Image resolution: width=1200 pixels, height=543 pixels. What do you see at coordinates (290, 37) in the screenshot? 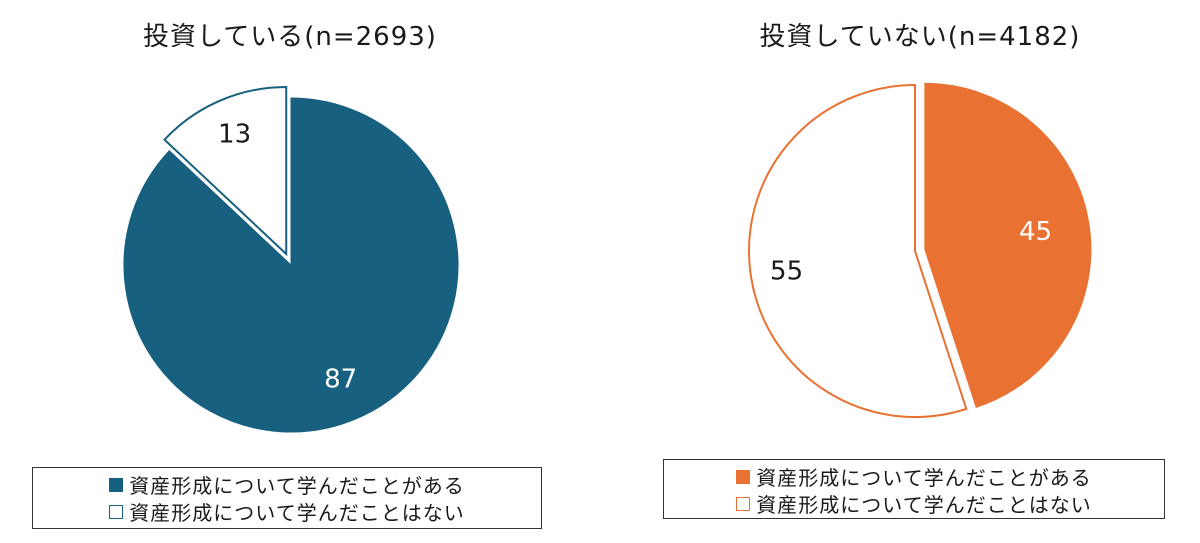
I see `chart-title: 投資している(n=2693)` at bounding box center [290, 37].